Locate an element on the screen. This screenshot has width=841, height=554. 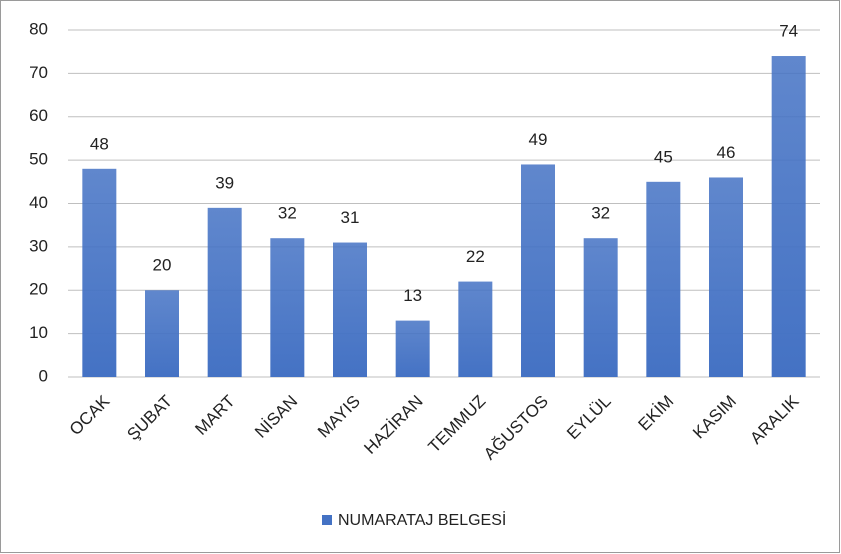
y-tick-label: 80 is located at coordinates (38, 28).